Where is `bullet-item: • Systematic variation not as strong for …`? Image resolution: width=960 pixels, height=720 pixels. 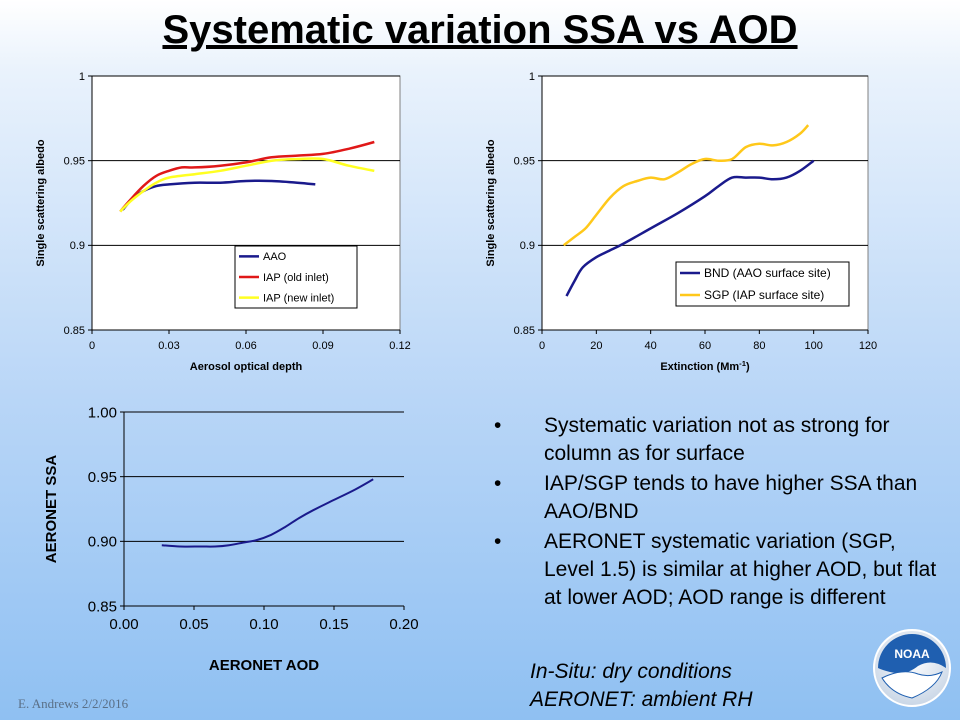
bullet-item: • Systematic variation not as strong for … is located at coordinates (715, 440).